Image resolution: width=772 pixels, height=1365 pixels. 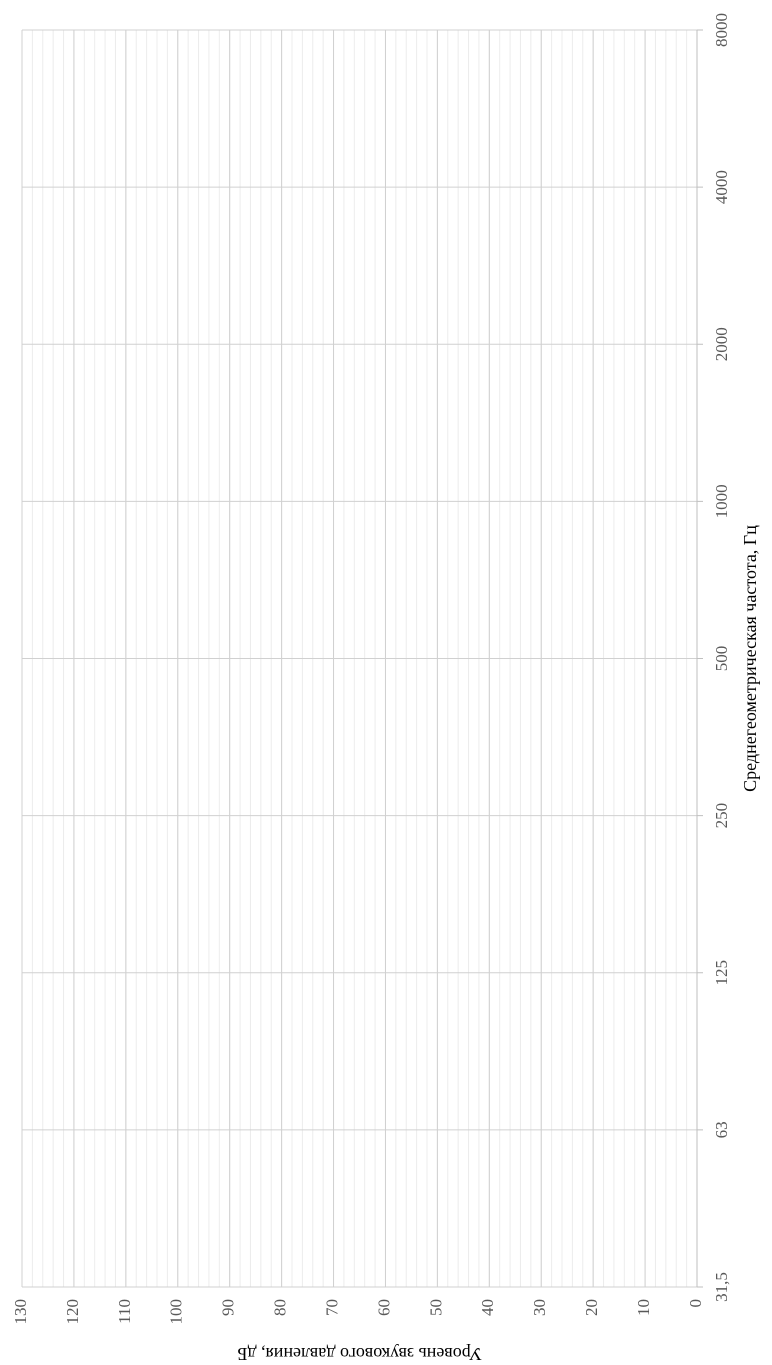 What do you see at coordinates (591, 1307) in the screenshot?
I see `y-tick-label: 20` at bounding box center [591, 1307].